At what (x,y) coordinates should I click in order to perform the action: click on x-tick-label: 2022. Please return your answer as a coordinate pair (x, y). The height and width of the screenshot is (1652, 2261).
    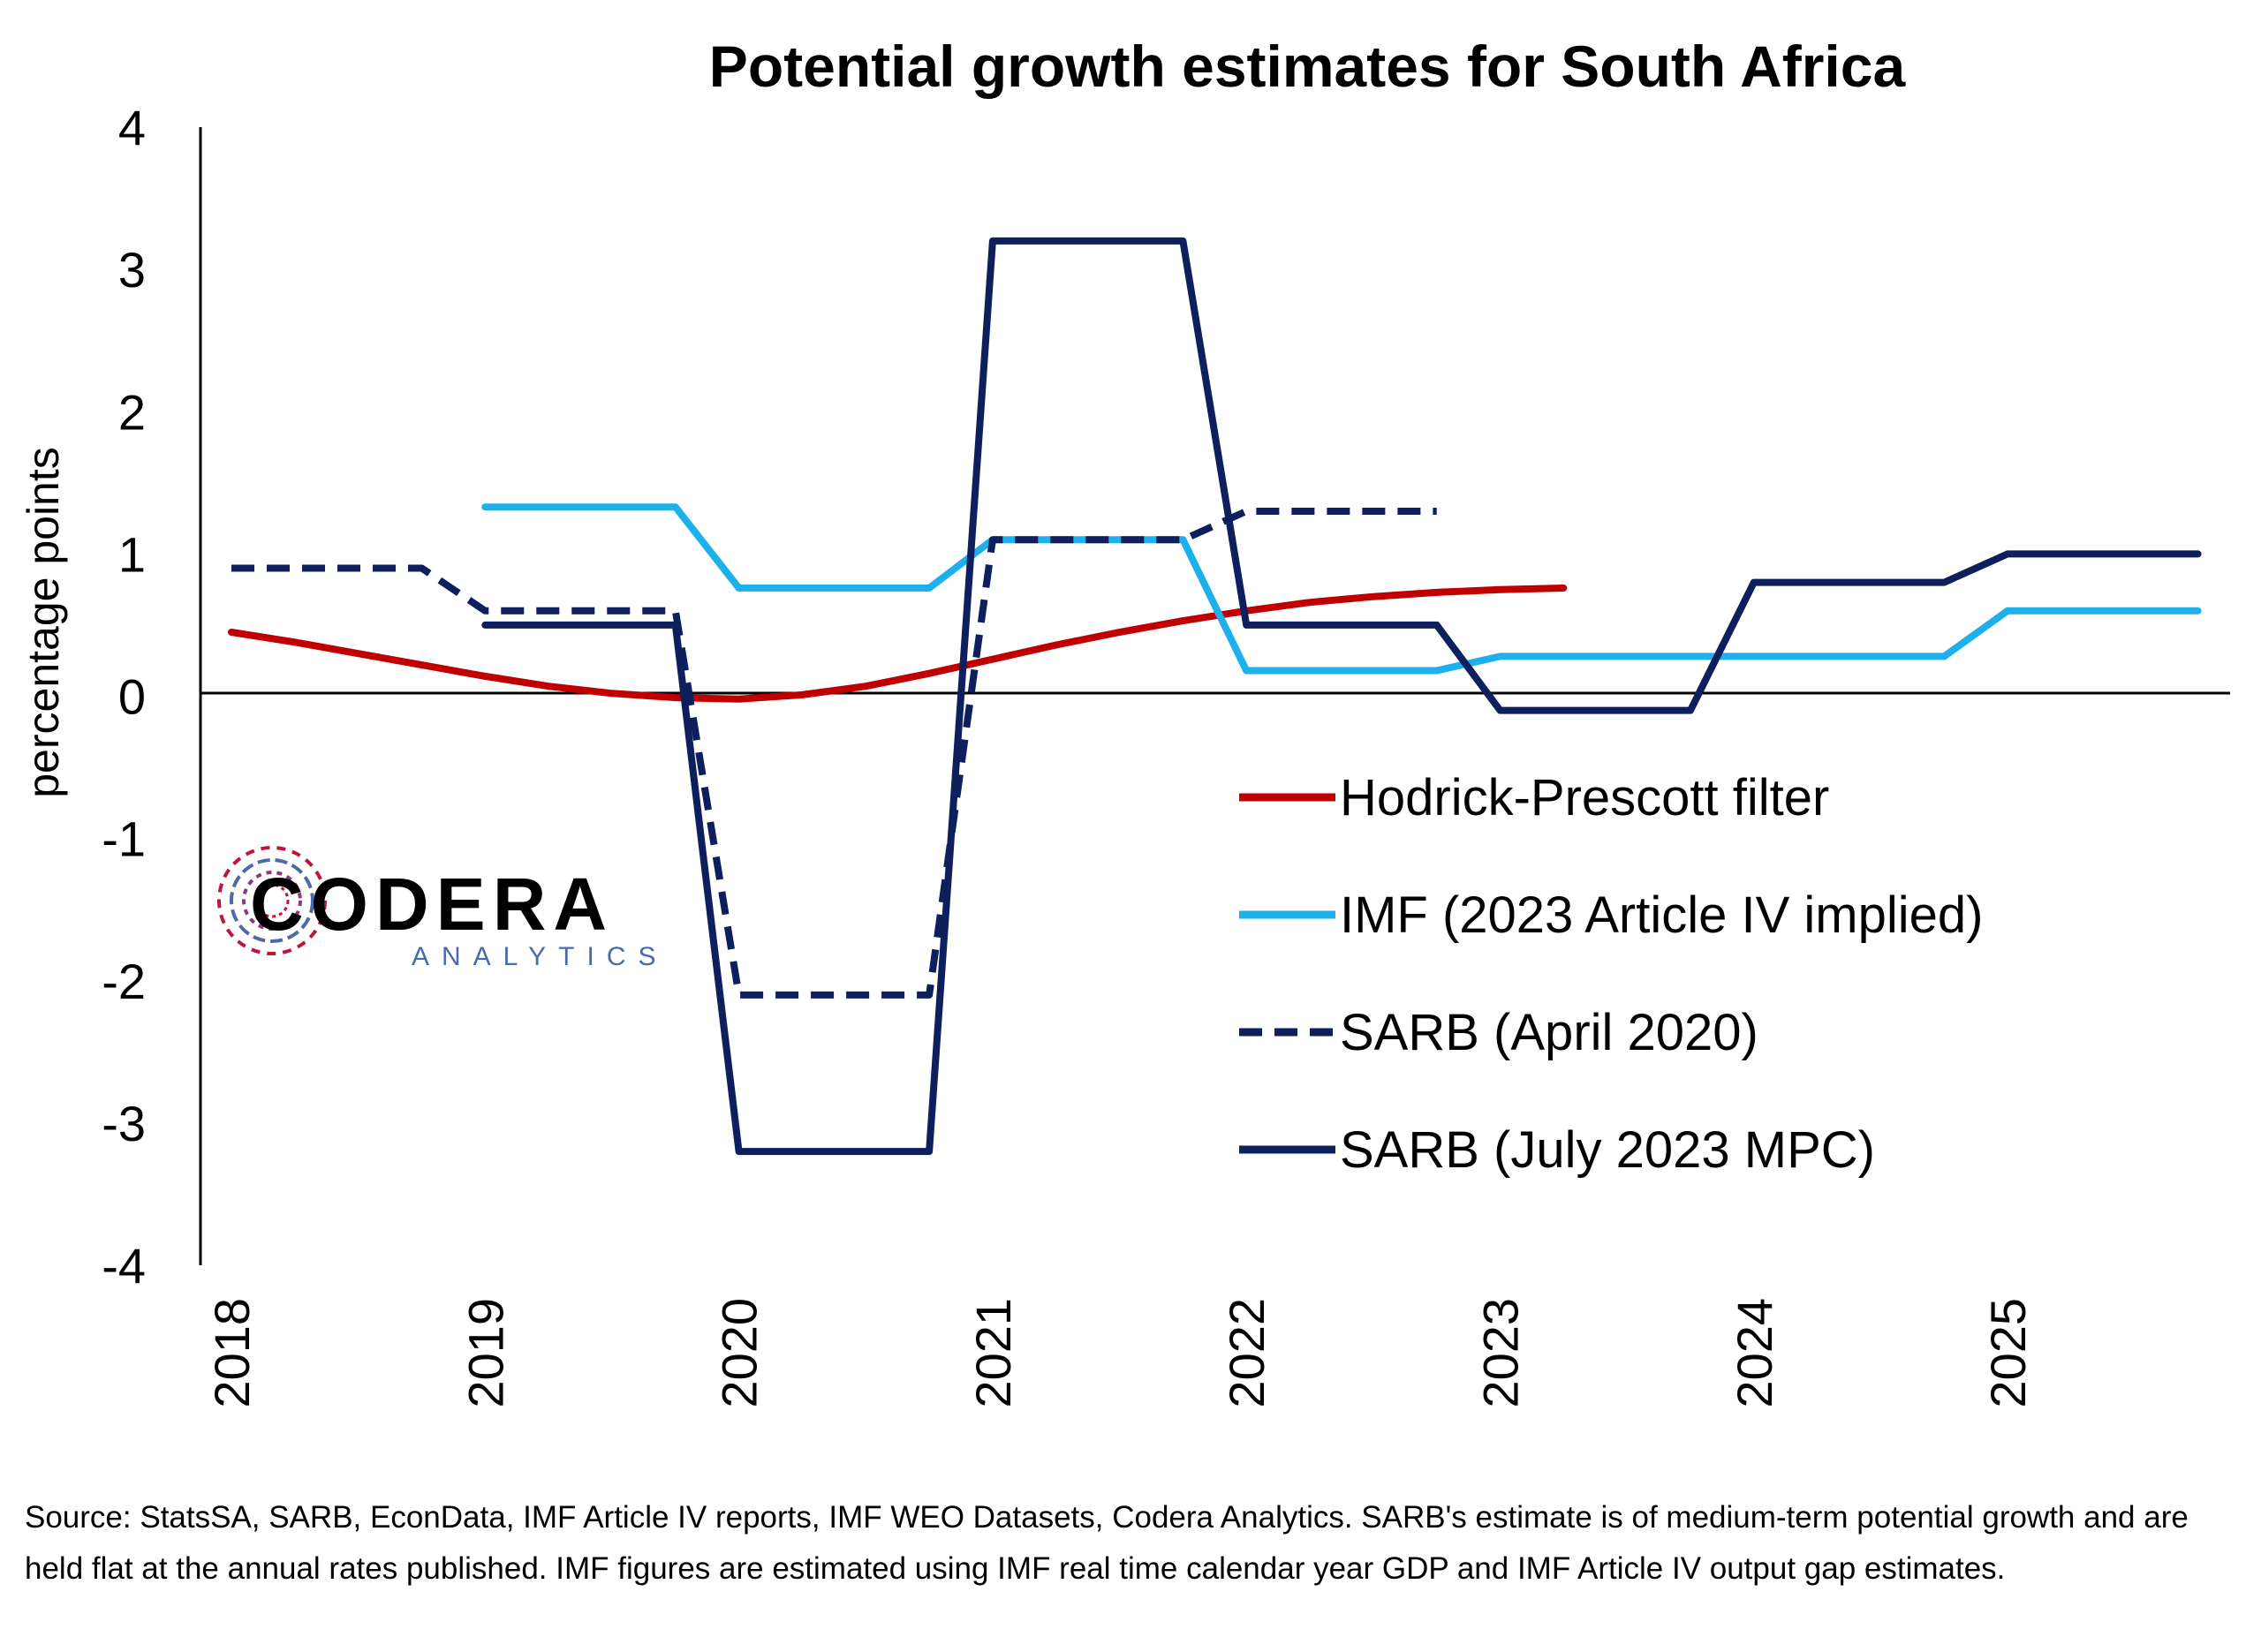
    Looking at the image, I should click on (1246, 1353).